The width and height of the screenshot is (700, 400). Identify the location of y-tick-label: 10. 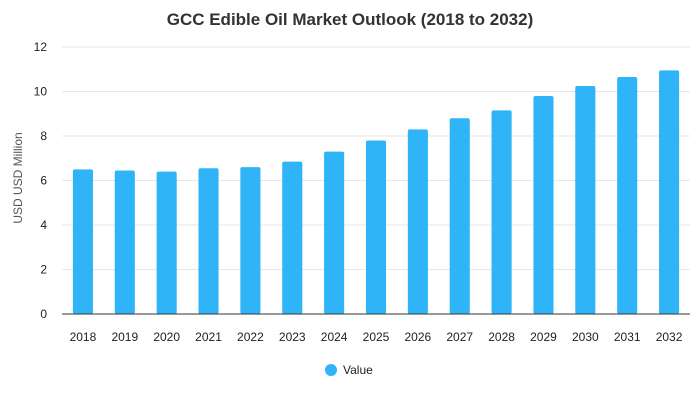
(41, 92).